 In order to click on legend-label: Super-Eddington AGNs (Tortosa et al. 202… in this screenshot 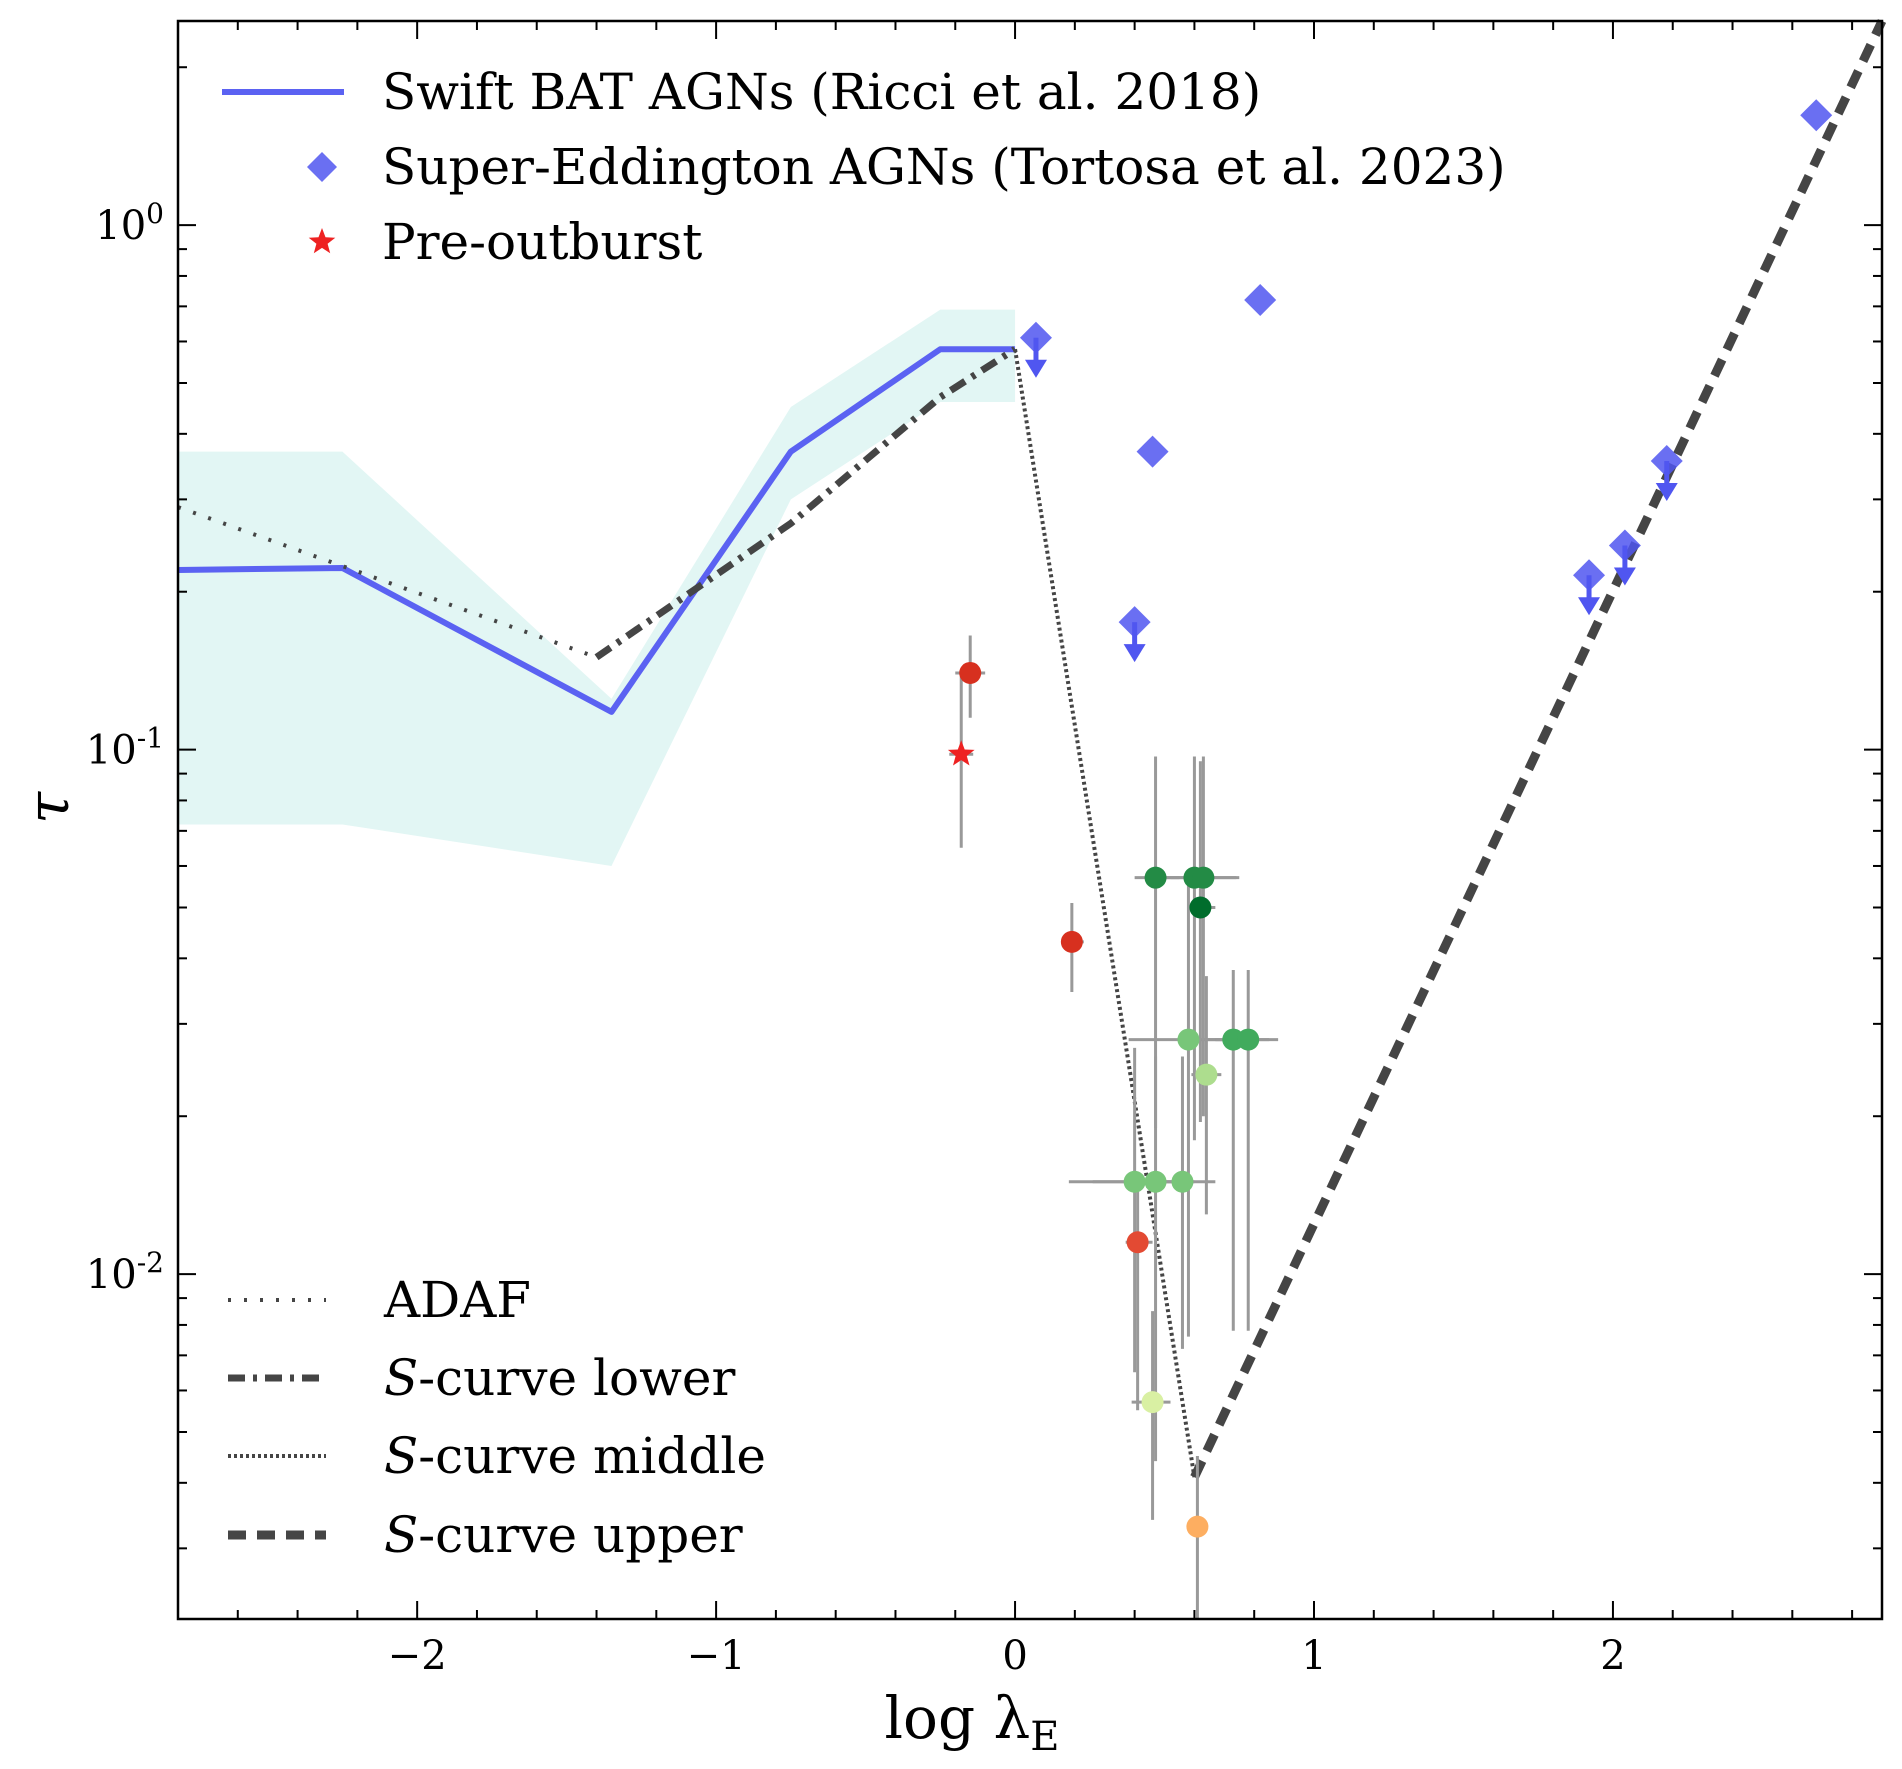, I will do `click(944, 167)`.